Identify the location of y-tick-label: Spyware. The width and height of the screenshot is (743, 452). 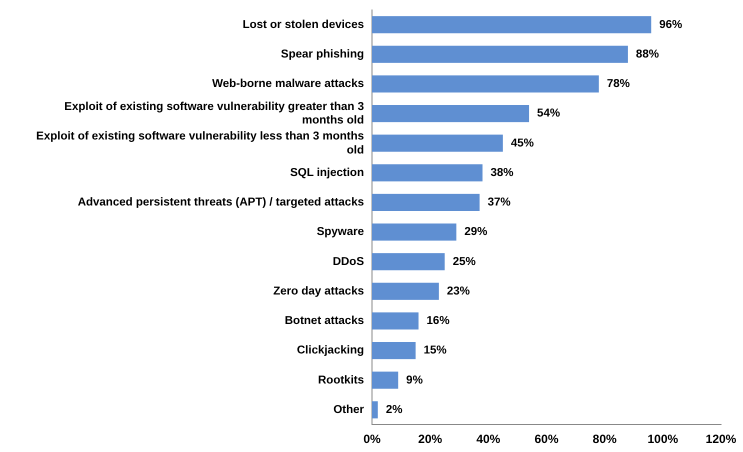
(340, 232).